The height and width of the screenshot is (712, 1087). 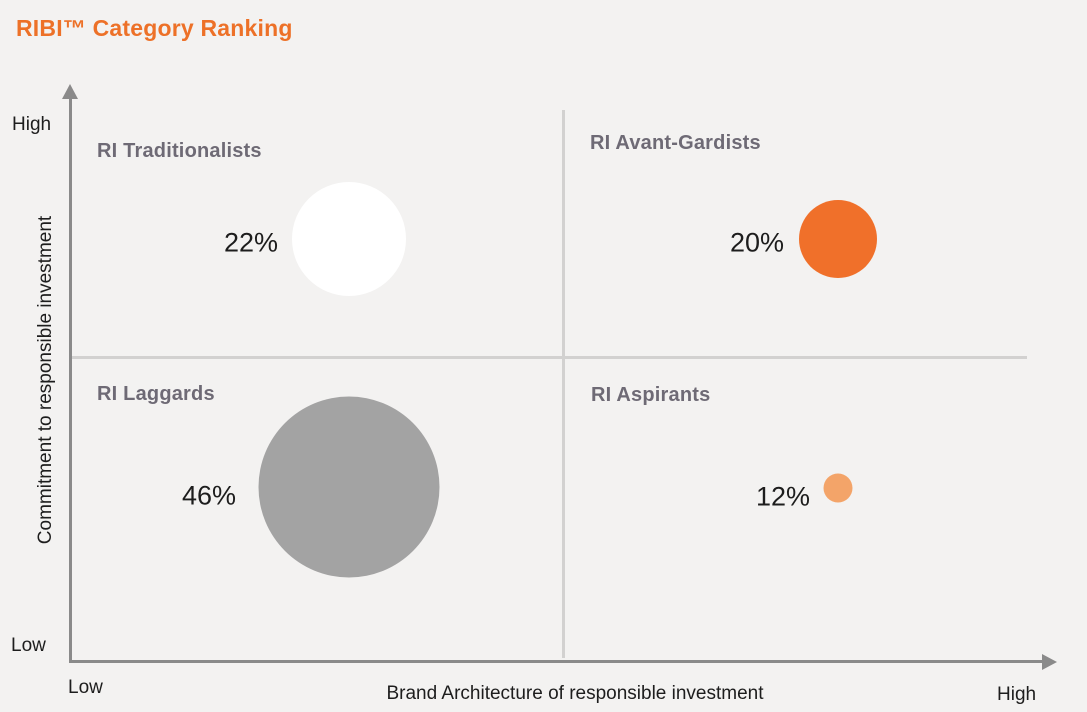 What do you see at coordinates (1017, 694) in the screenshot?
I see `x-axis-tick-high: High` at bounding box center [1017, 694].